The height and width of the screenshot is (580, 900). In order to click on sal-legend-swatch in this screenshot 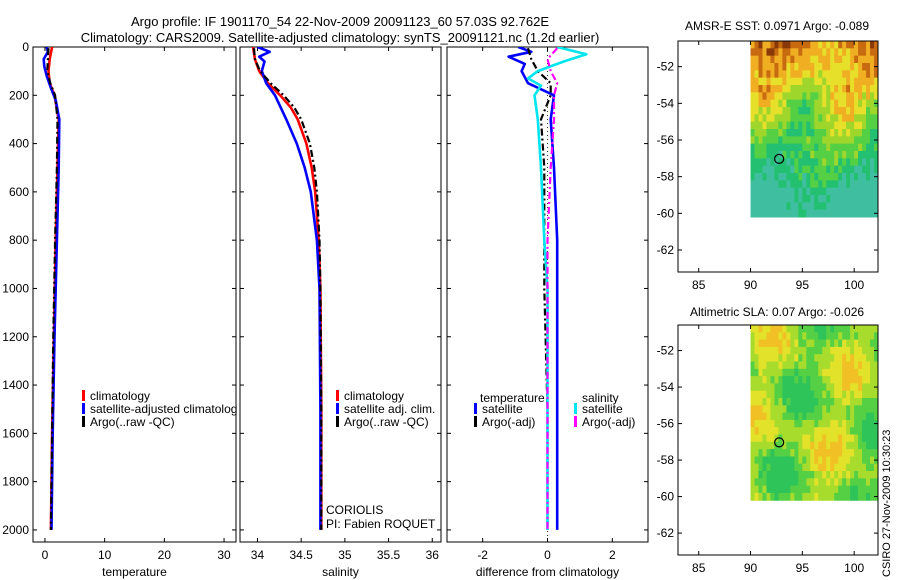, I will do `click(337, 408)`.